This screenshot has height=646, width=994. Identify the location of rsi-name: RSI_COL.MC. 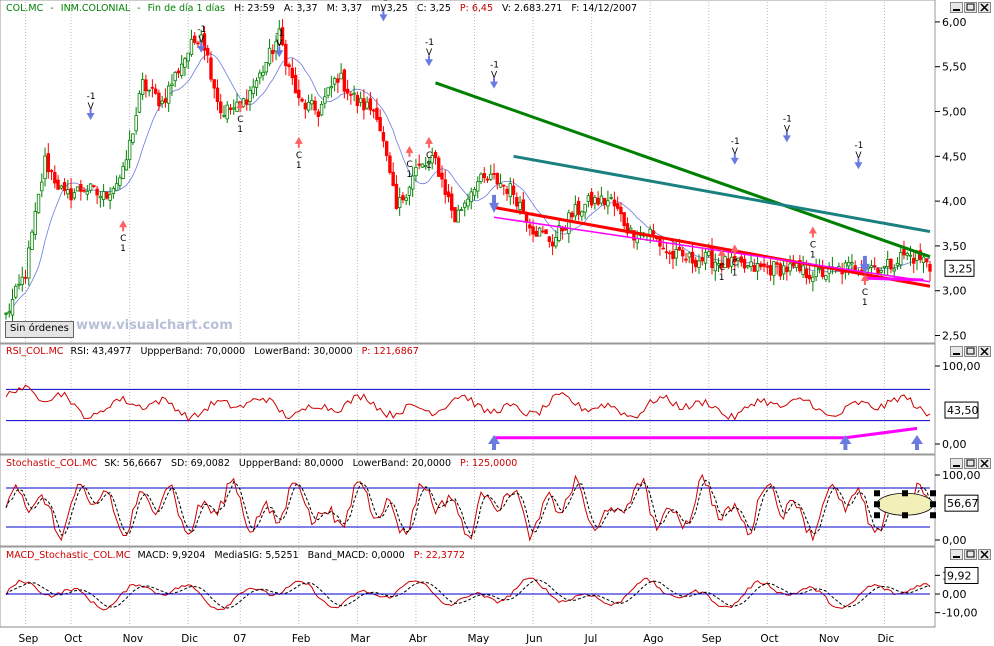
(35, 351).